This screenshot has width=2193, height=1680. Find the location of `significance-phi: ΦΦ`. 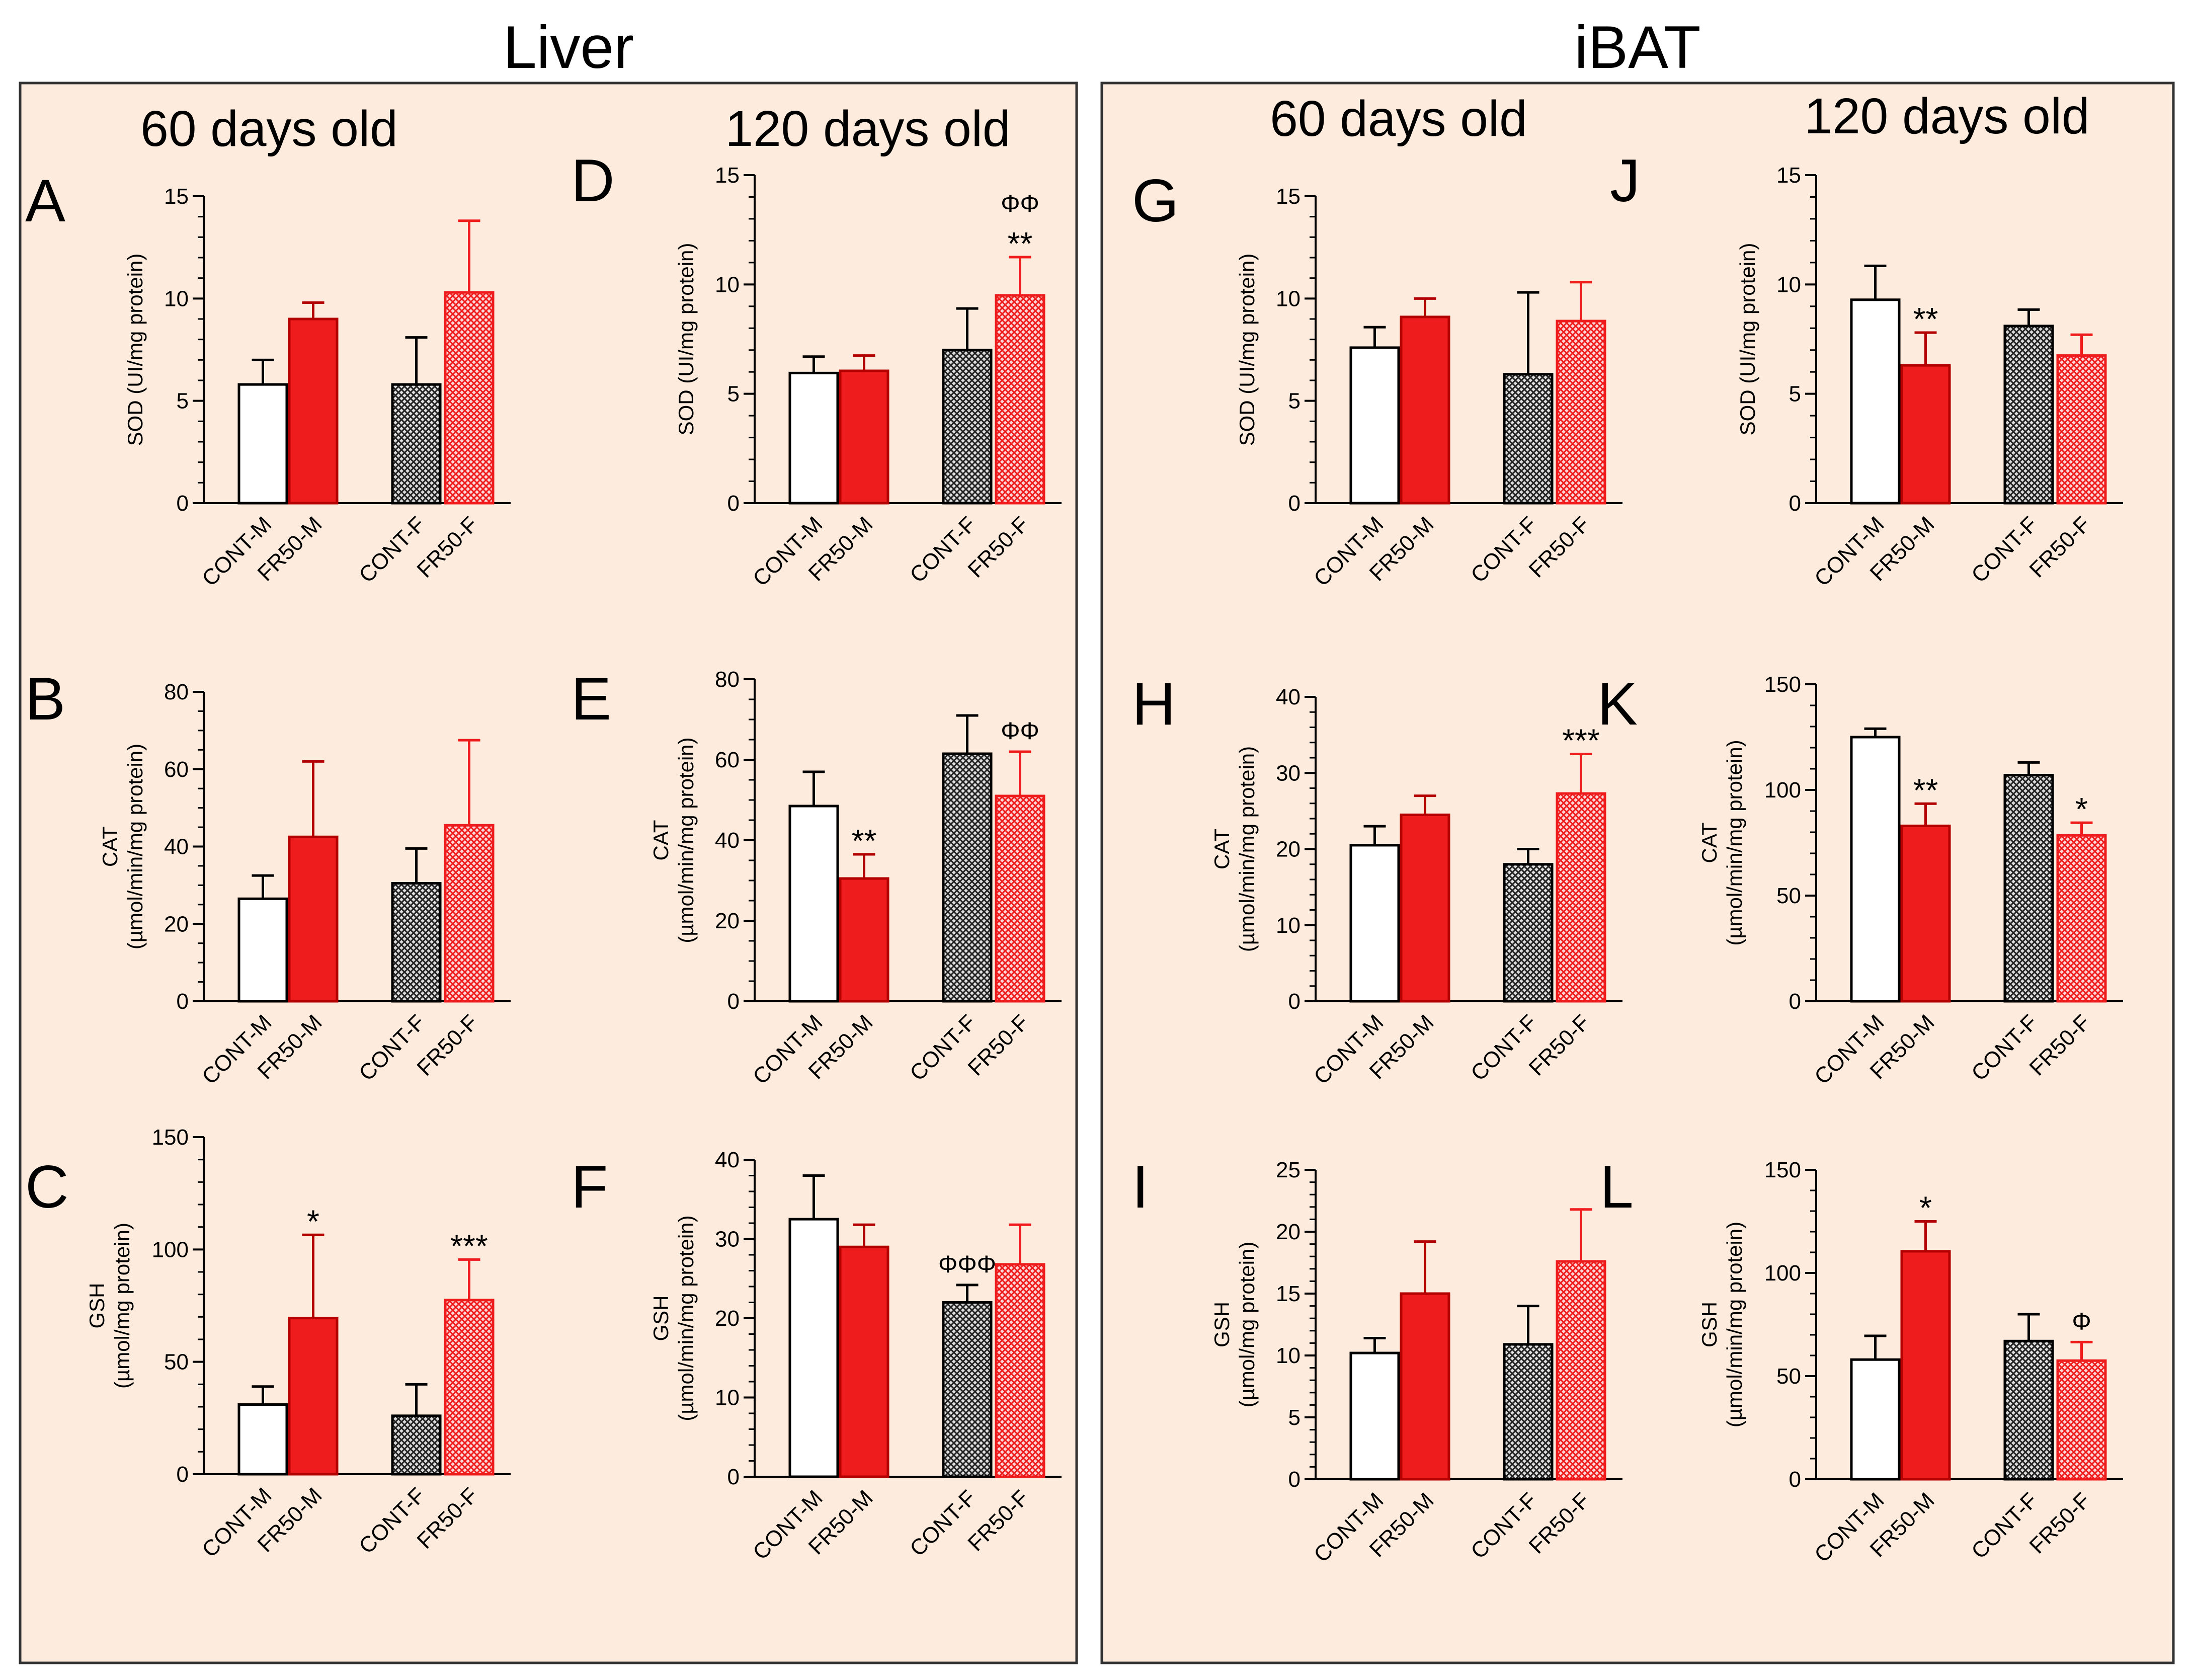

significance-phi: ΦΦ is located at coordinates (1020, 204).